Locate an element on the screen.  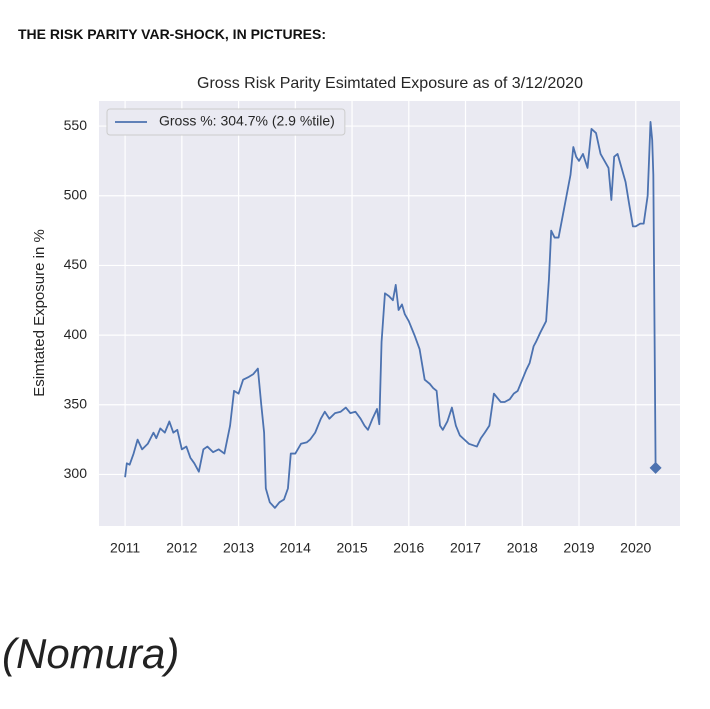
x-tick-label: 2014 is located at coordinates (295, 548).